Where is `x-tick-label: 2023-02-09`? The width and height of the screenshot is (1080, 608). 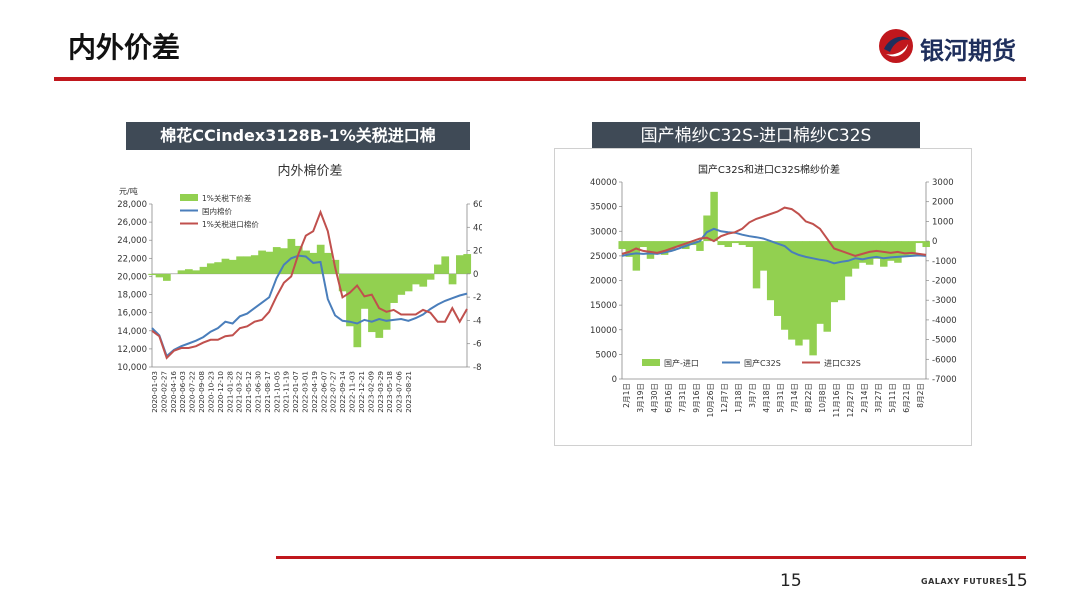 x-tick-label: 2023-02-09 is located at coordinates (370, 392).